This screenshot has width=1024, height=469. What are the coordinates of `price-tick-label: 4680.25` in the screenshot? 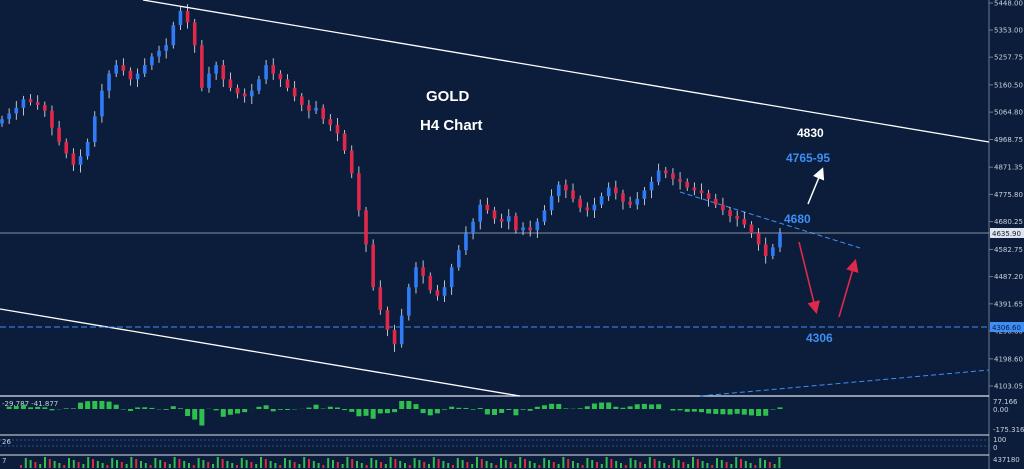 It's located at (1008, 222).